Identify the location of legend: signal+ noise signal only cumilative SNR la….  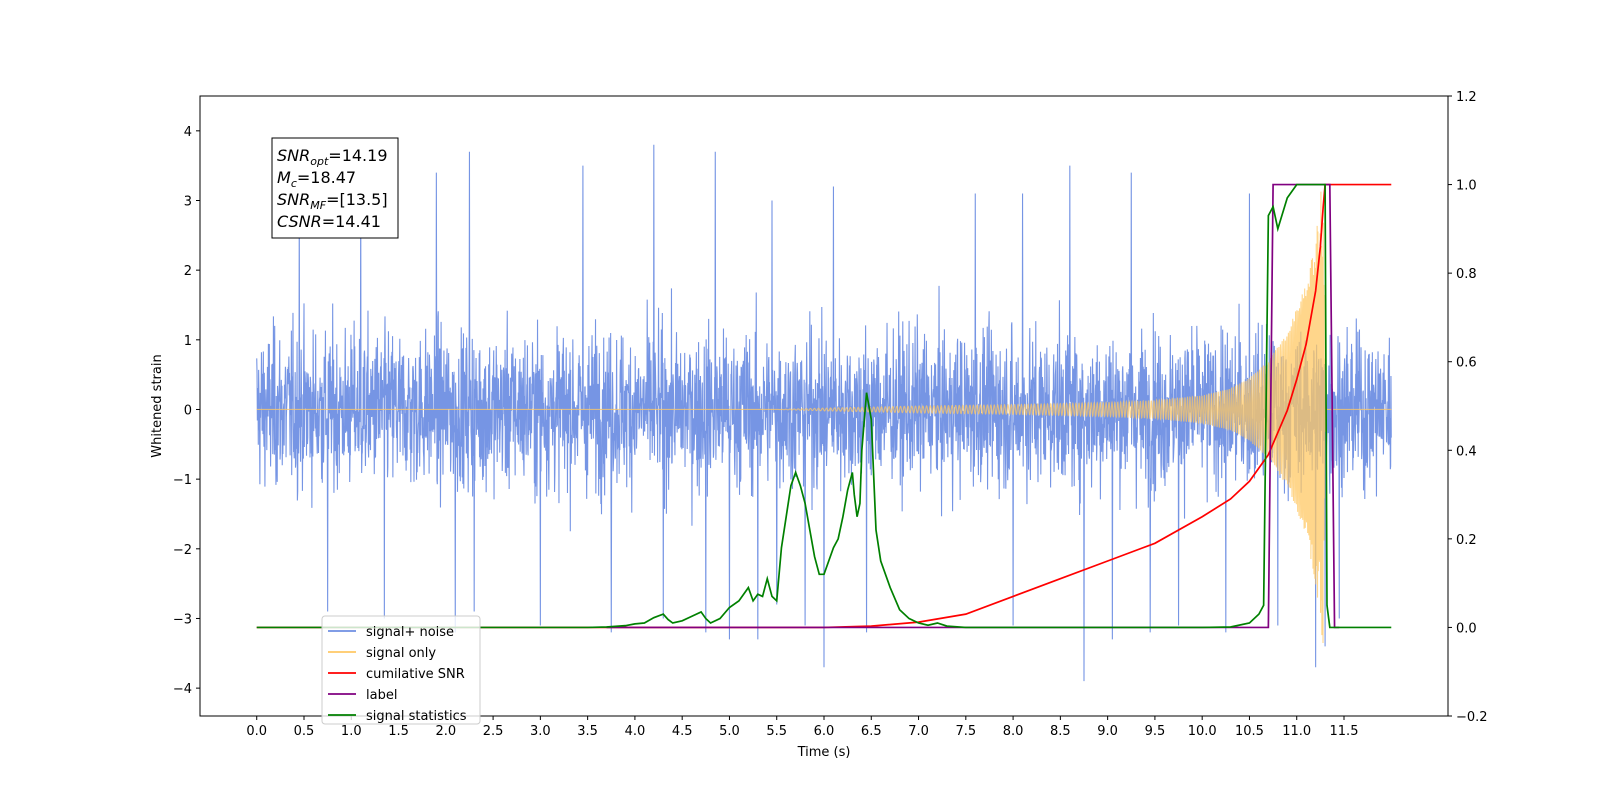
(401, 670).